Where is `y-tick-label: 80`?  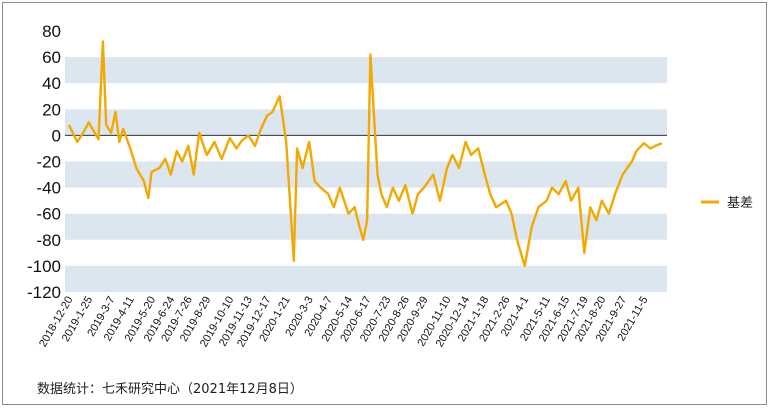 y-tick-label: 80 is located at coordinates (51, 31).